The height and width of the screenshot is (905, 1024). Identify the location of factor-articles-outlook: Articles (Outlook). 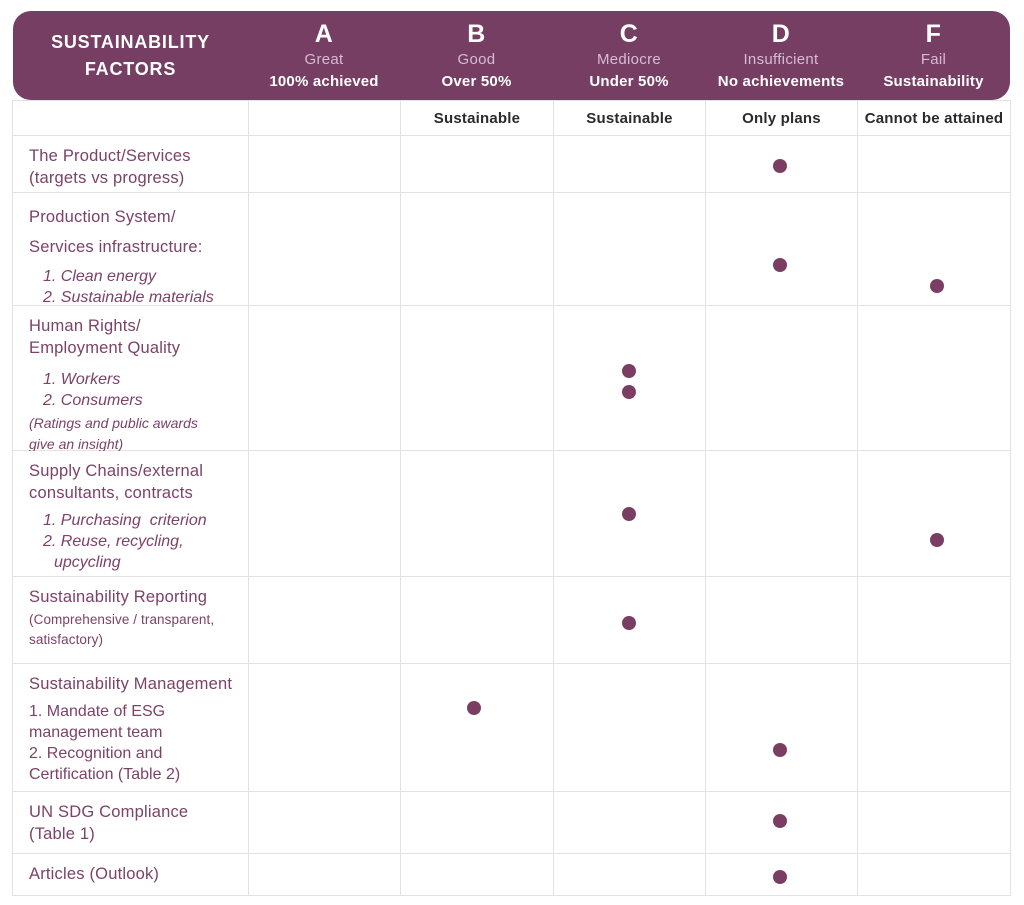
(131, 875).